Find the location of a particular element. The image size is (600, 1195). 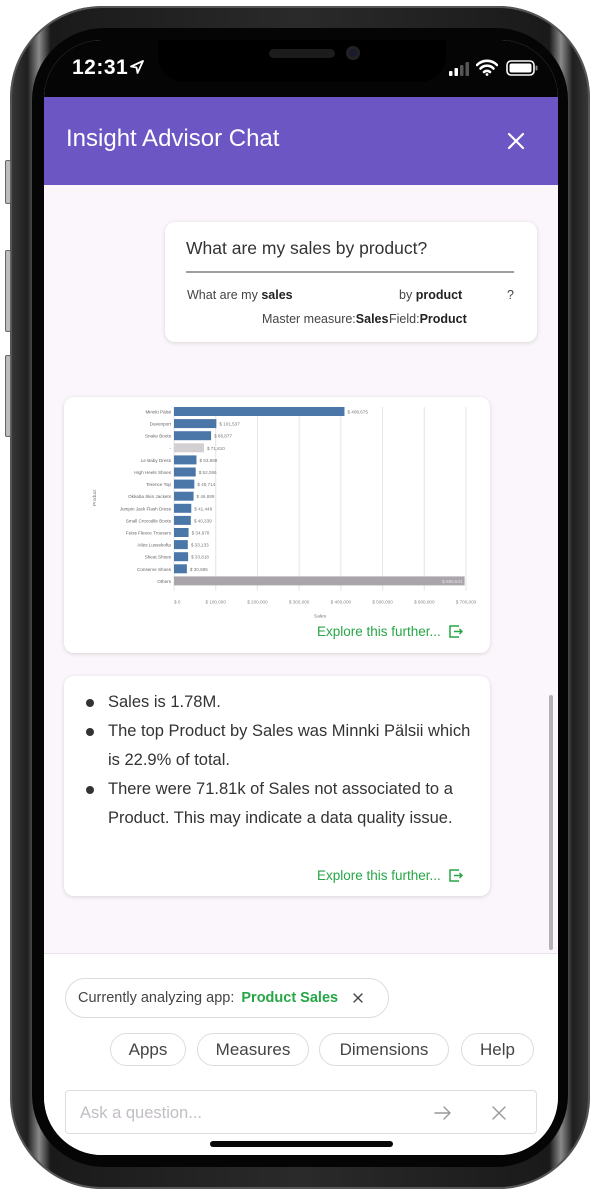

svg-text: $ 71,810 is located at coordinates (216, 448).